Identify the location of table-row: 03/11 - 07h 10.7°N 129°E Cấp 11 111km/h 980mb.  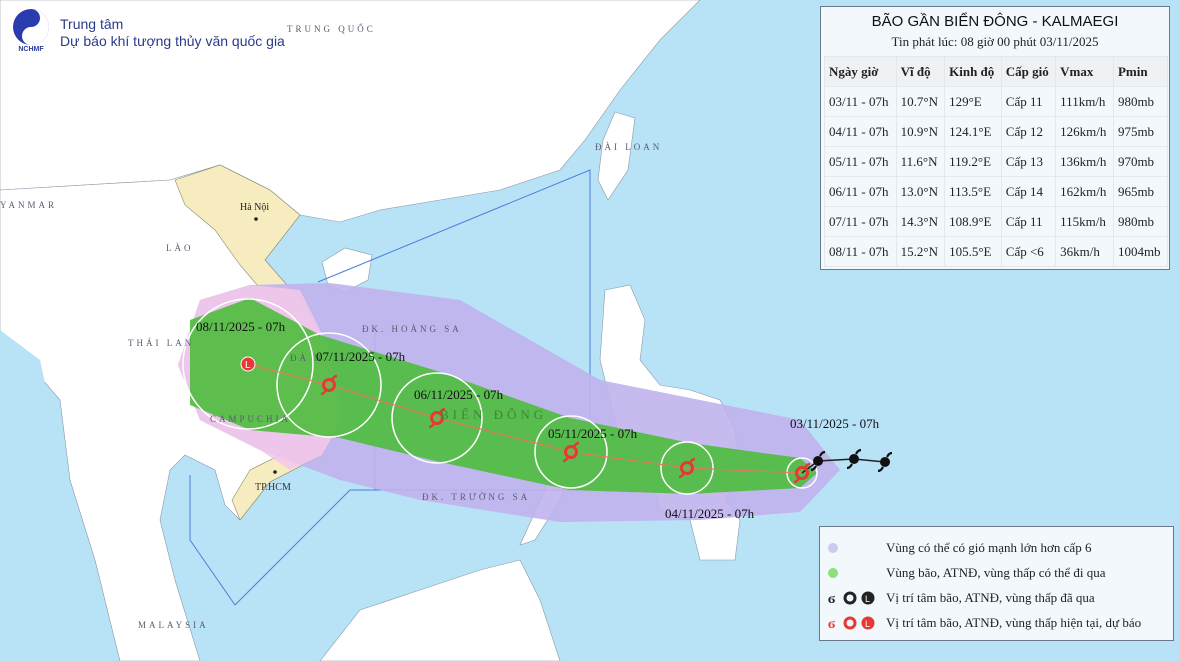
(996, 101).